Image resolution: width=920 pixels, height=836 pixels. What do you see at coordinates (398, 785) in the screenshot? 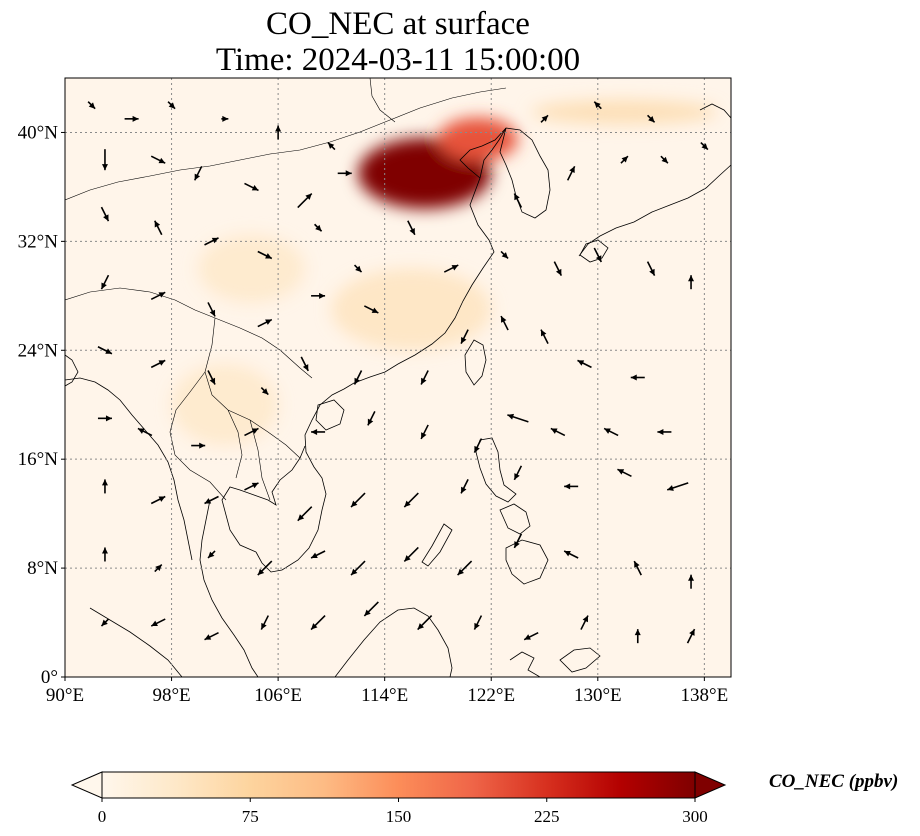
I see `colorbar-gradient` at bounding box center [398, 785].